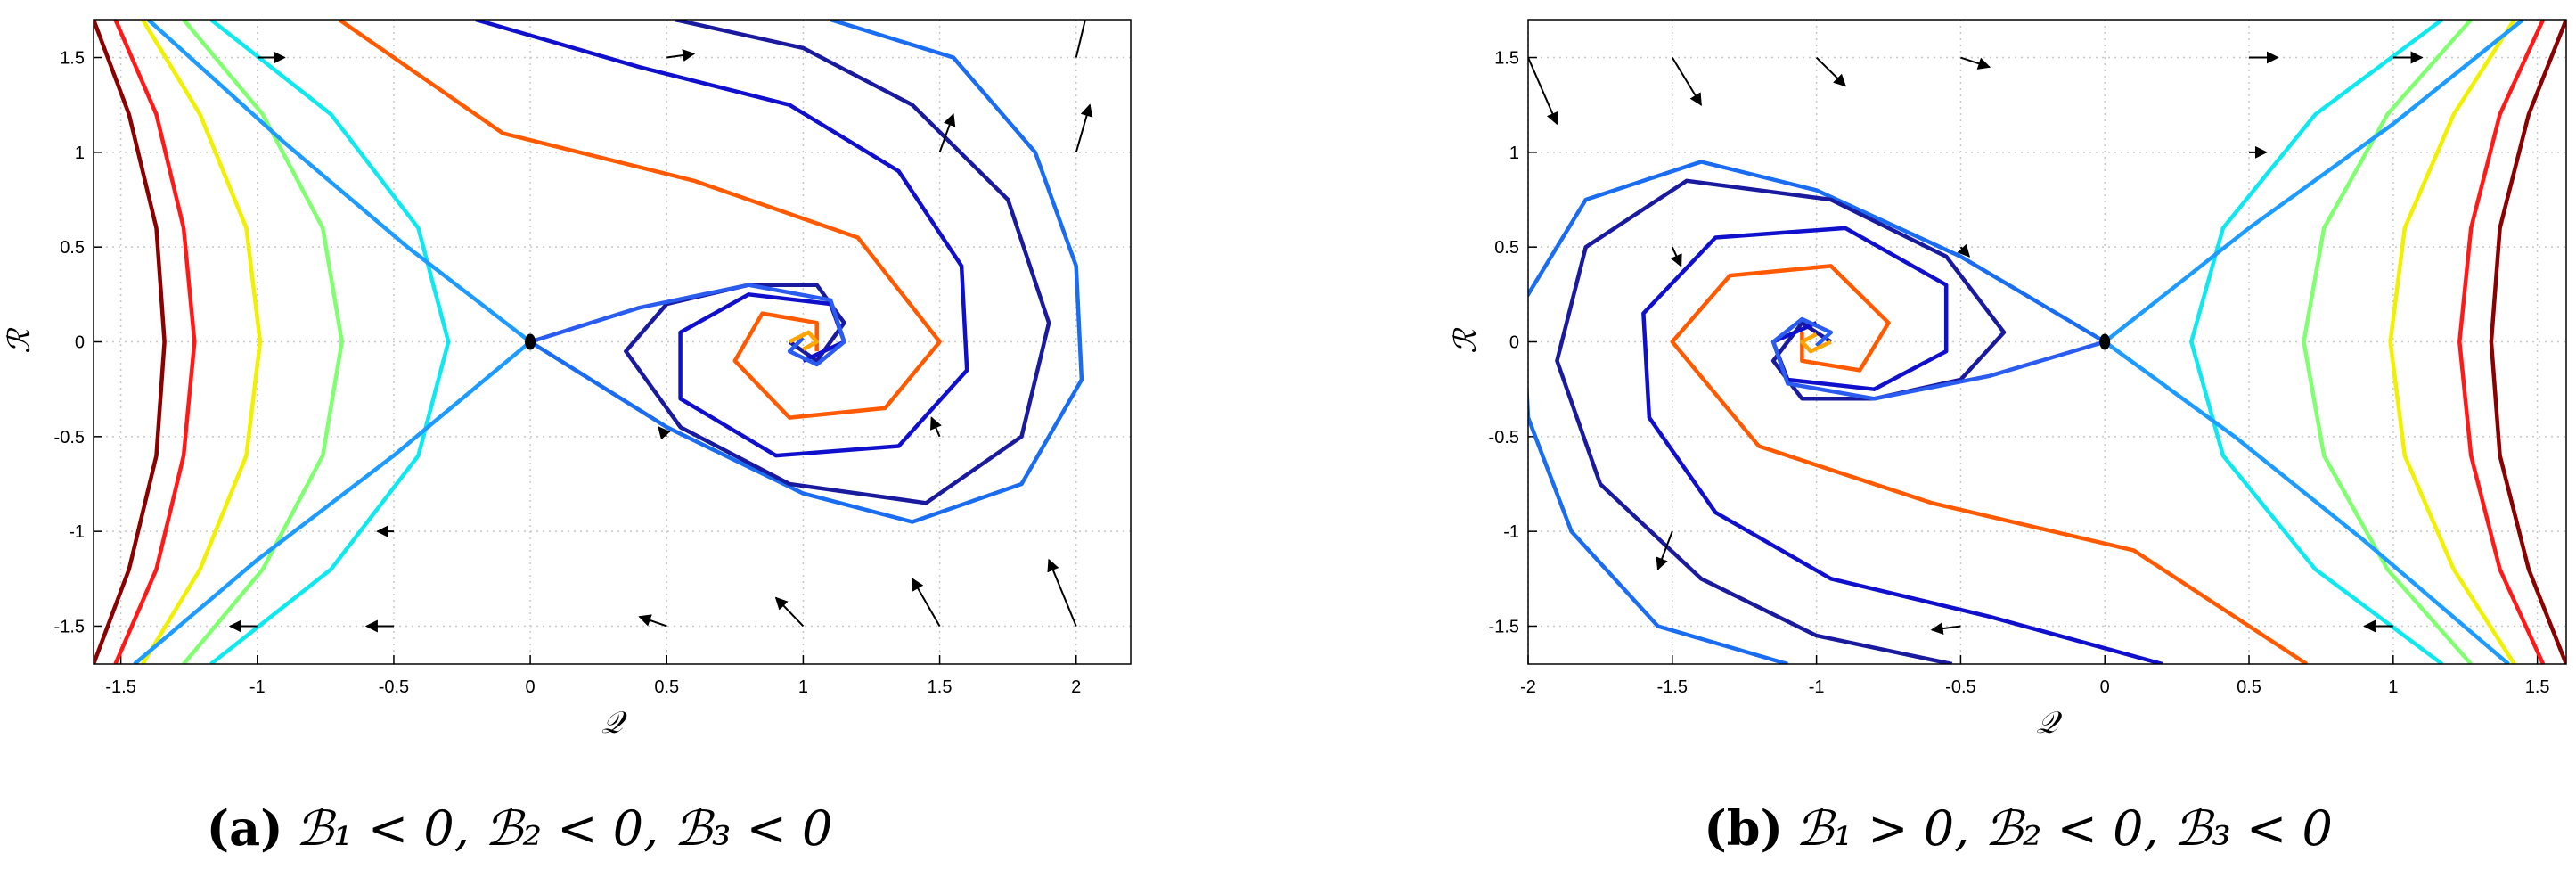  I want to click on caption-text: ℬ₁ < 0, ℬ₂ < 0, ℬ₃ < 0, so click(564, 828).